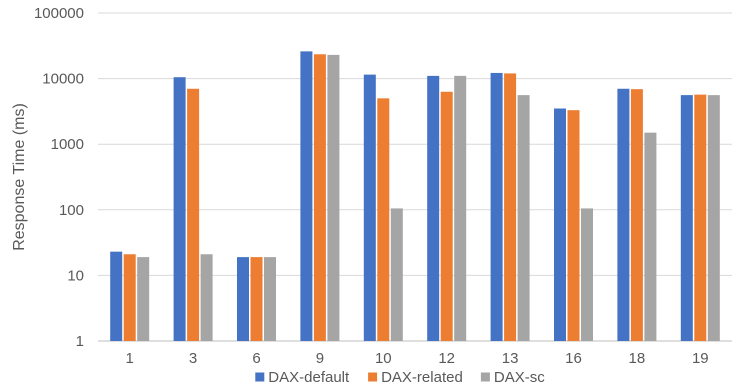  I want to click on x-tick-label: 6, so click(256, 358).